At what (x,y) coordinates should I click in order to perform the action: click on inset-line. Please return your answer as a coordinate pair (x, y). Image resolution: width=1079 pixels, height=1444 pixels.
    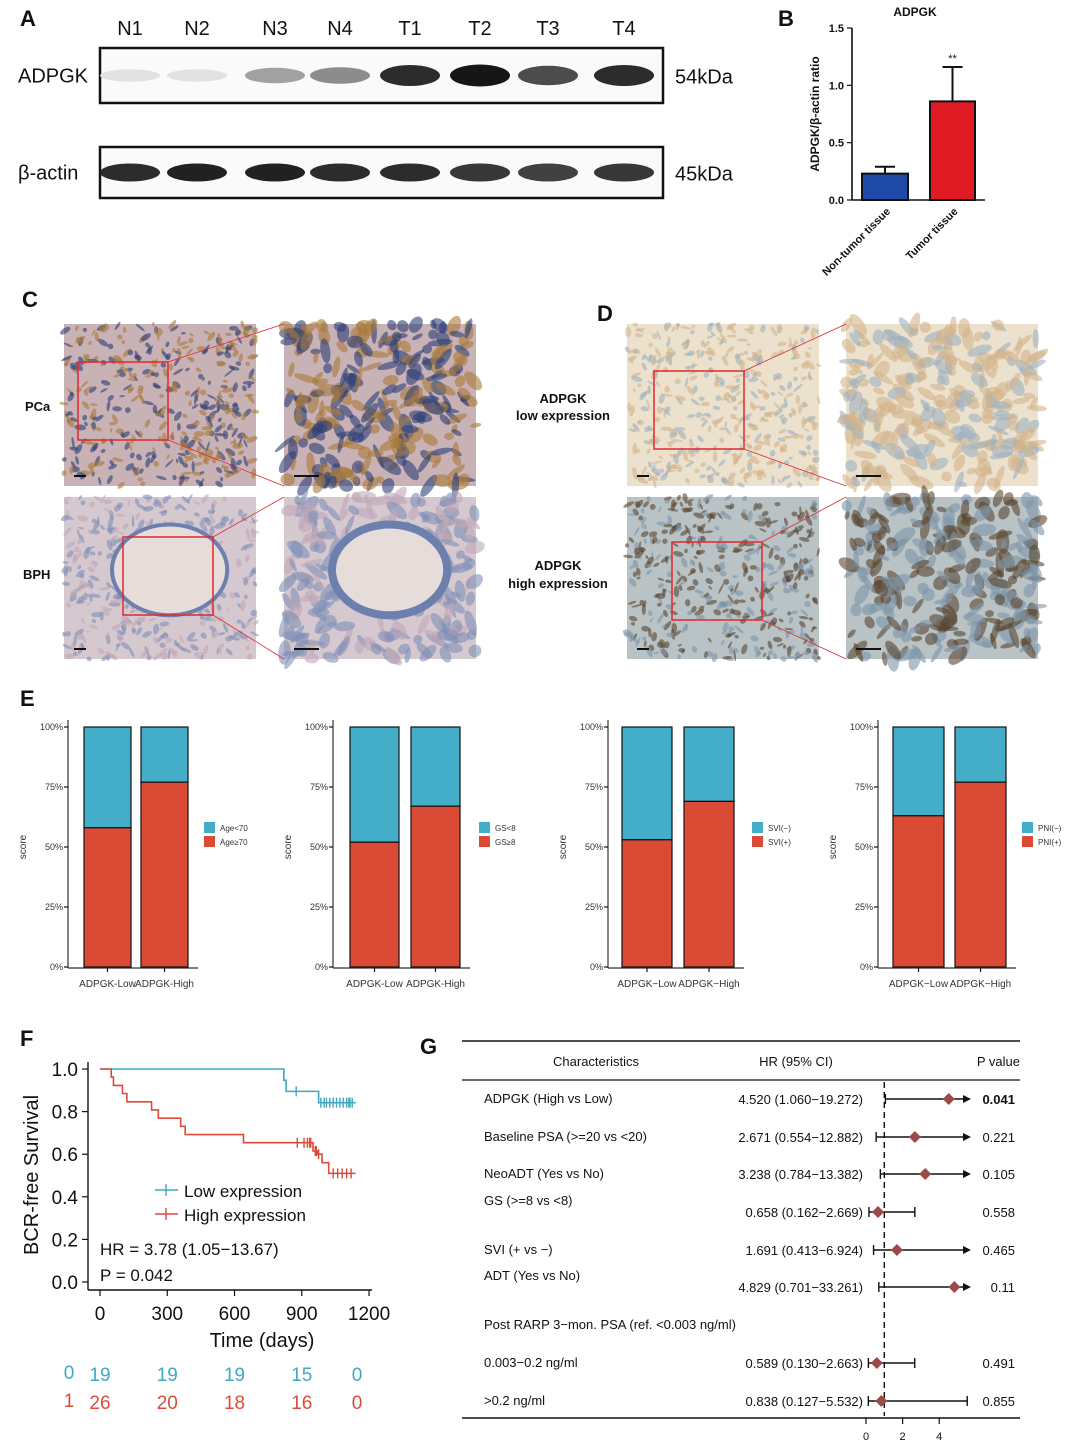
    Looking at the image, I should click on (226, 463).